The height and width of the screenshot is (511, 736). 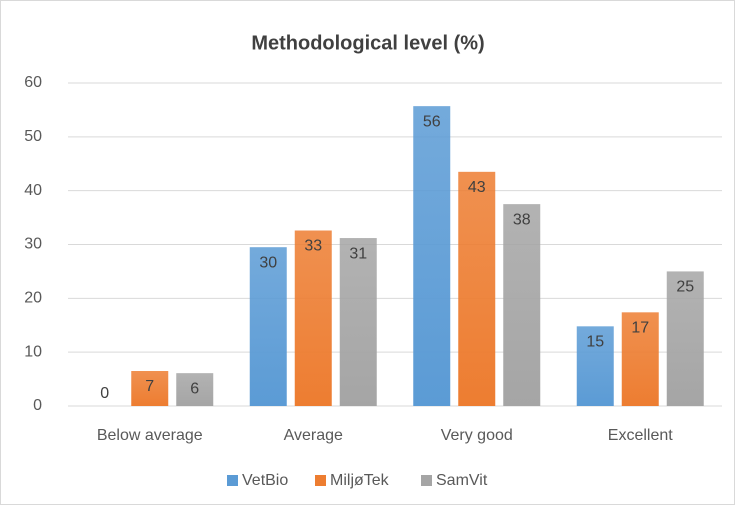 What do you see at coordinates (685, 287) in the screenshot?
I see `data-label: 25` at bounding box center [685, 287].